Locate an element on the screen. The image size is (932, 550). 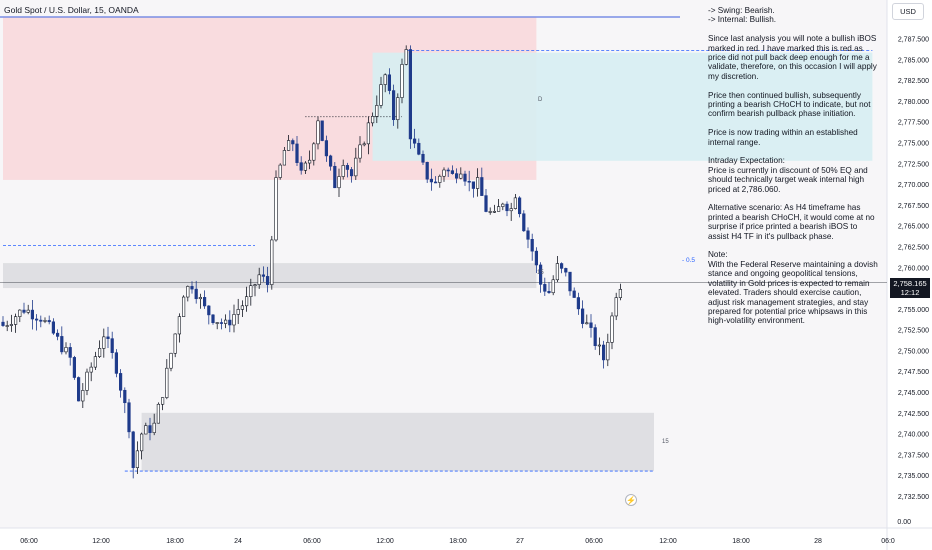
y-tick-label: 2,735.000 is located at coordinates (913, 476).